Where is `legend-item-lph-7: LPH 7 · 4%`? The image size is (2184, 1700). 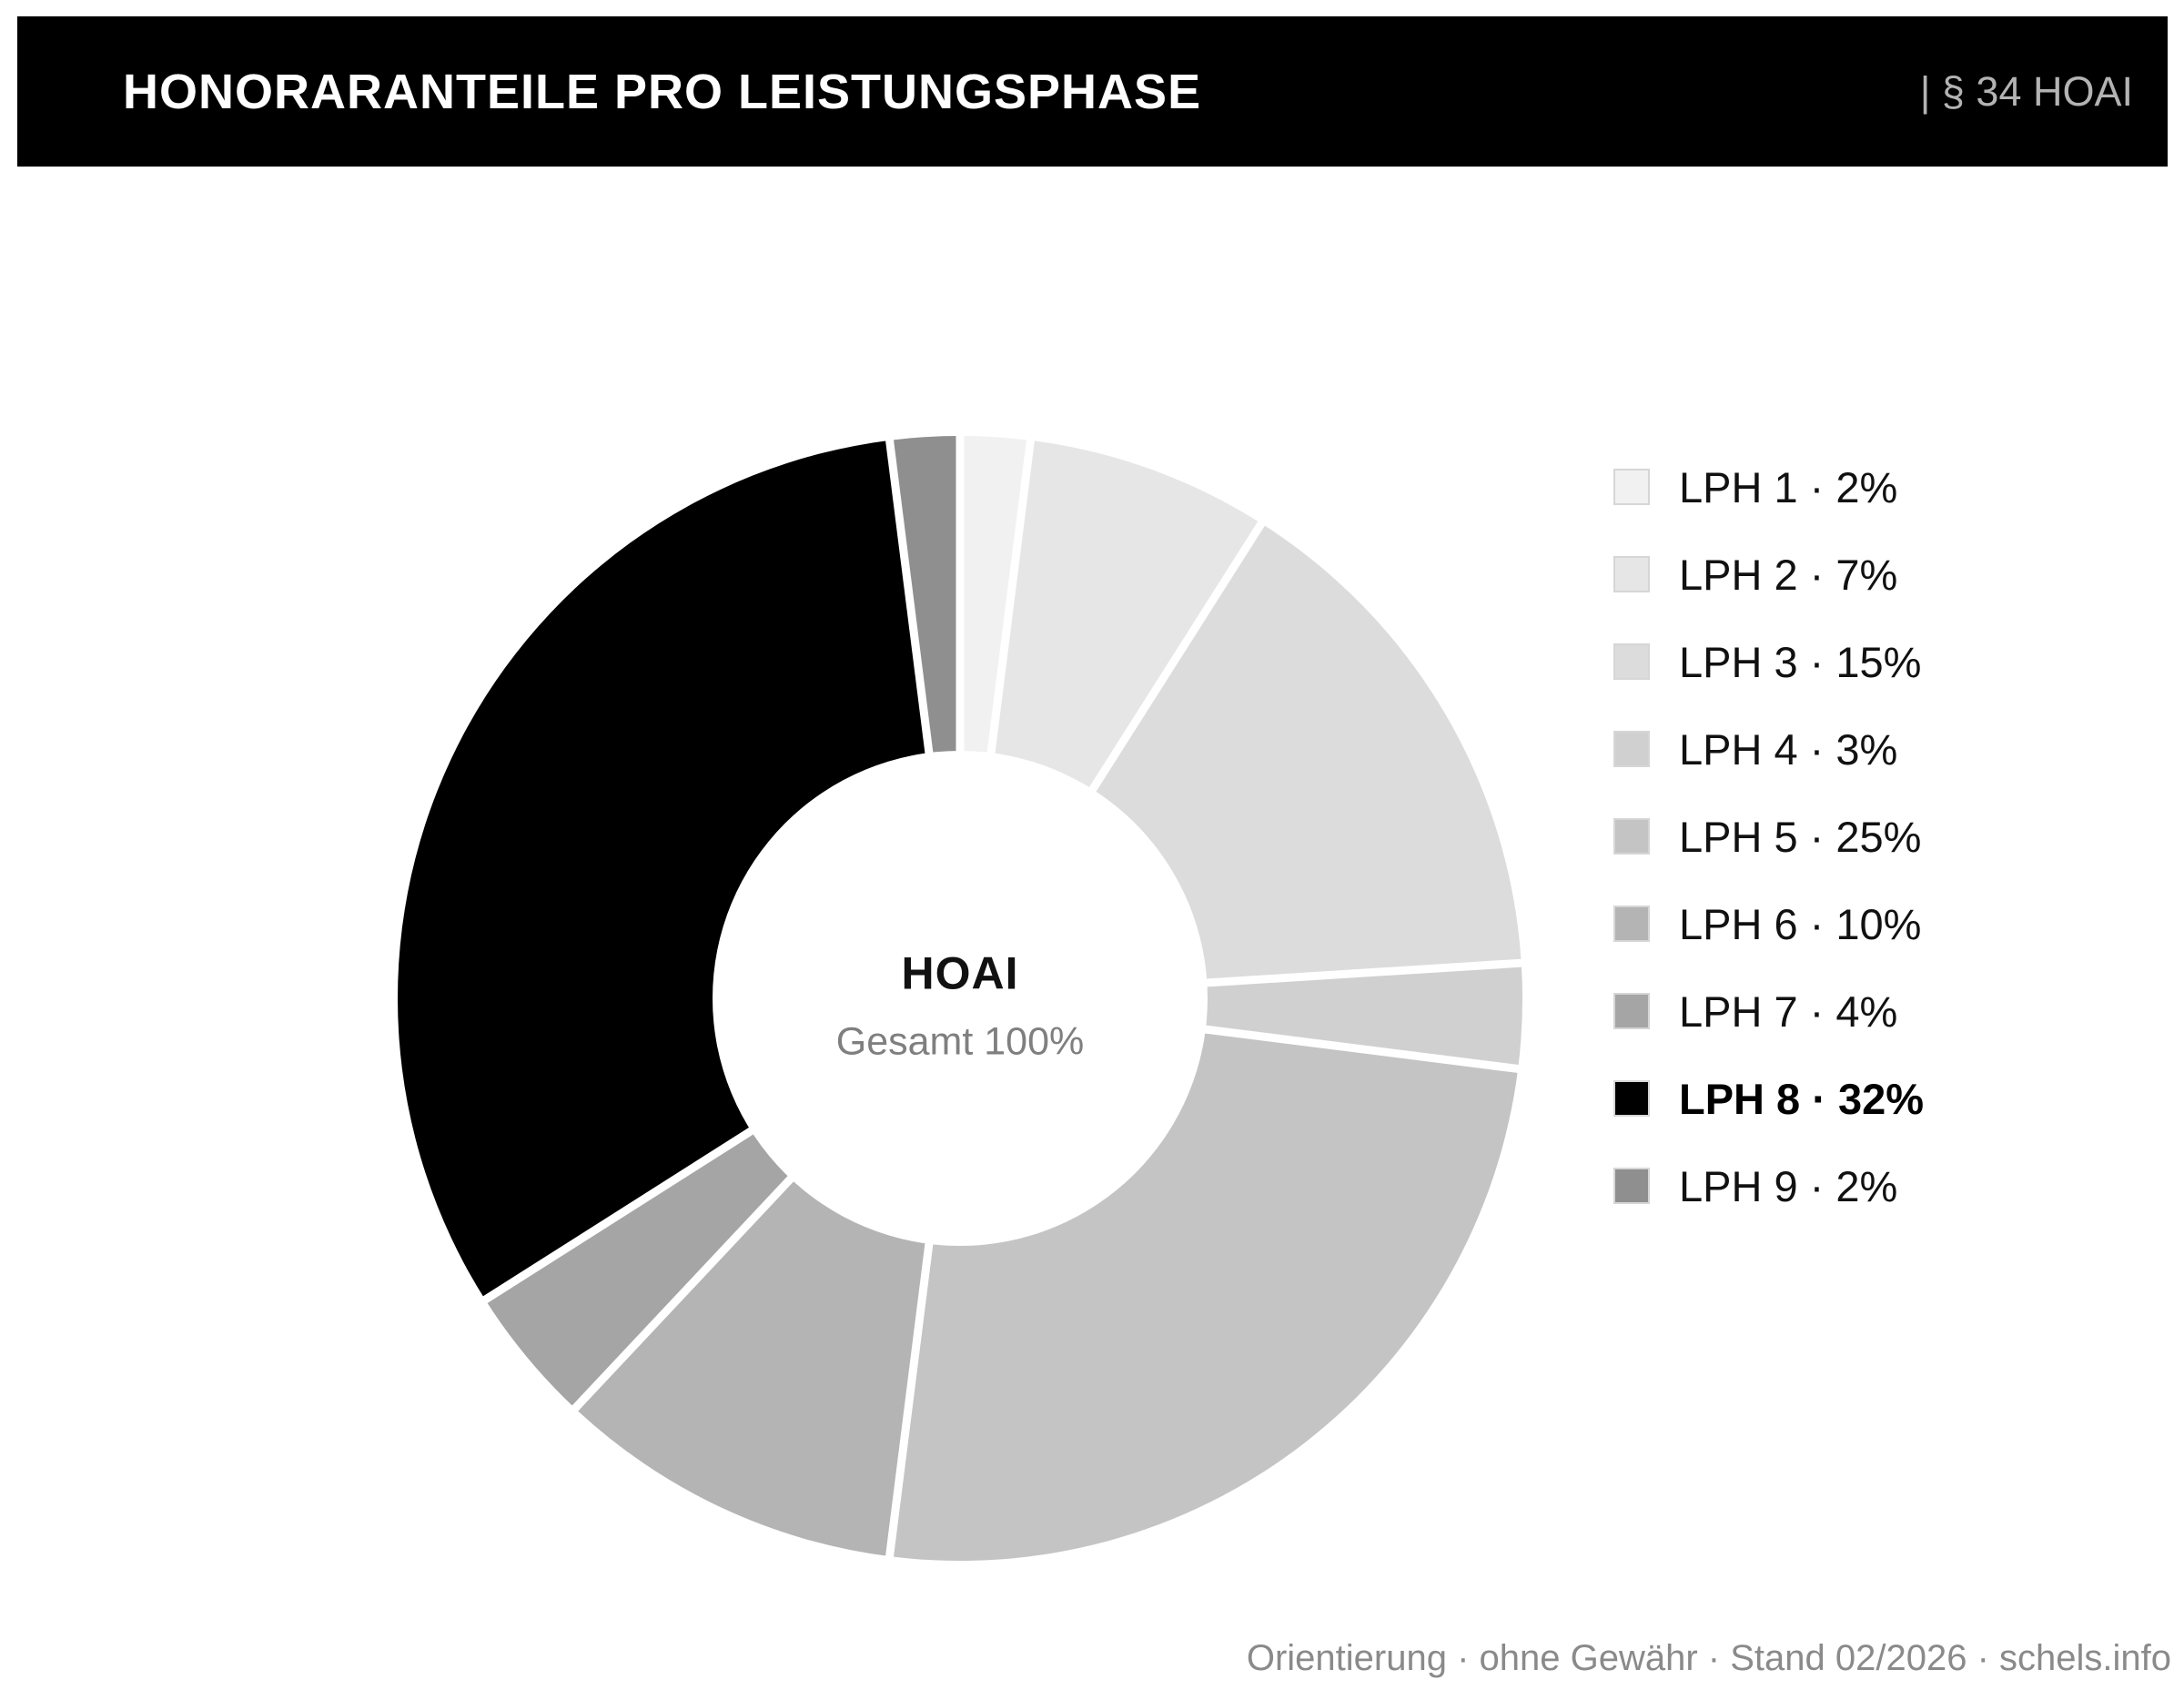
legend-item-lph-7: LPH 7 · 4% is located at coordinates (1769, 1011).